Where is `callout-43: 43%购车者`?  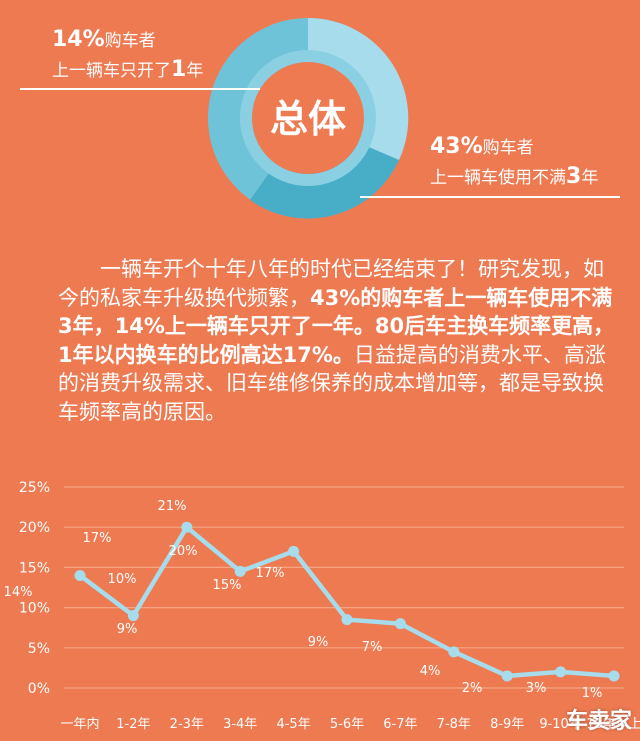
callout-43: 43%购车者 is located at coordinates (482, 146).